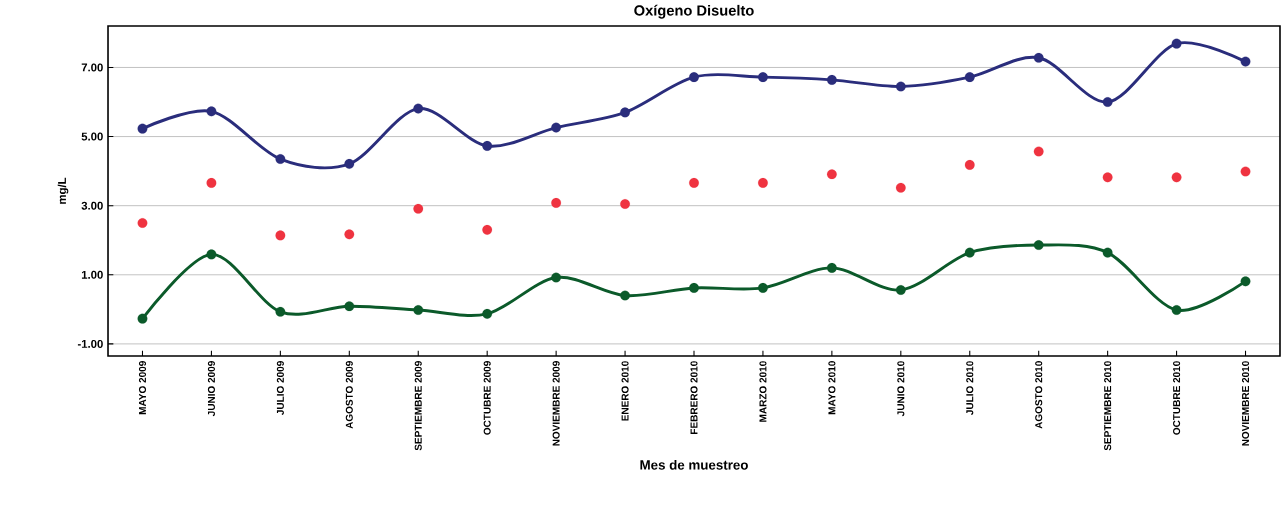 The image size is (1283, 510). Describe the element at coordinates (1245, 403) in the screenshot. I see `x-tick-label: NOVIEMBRE 2010` at that location.